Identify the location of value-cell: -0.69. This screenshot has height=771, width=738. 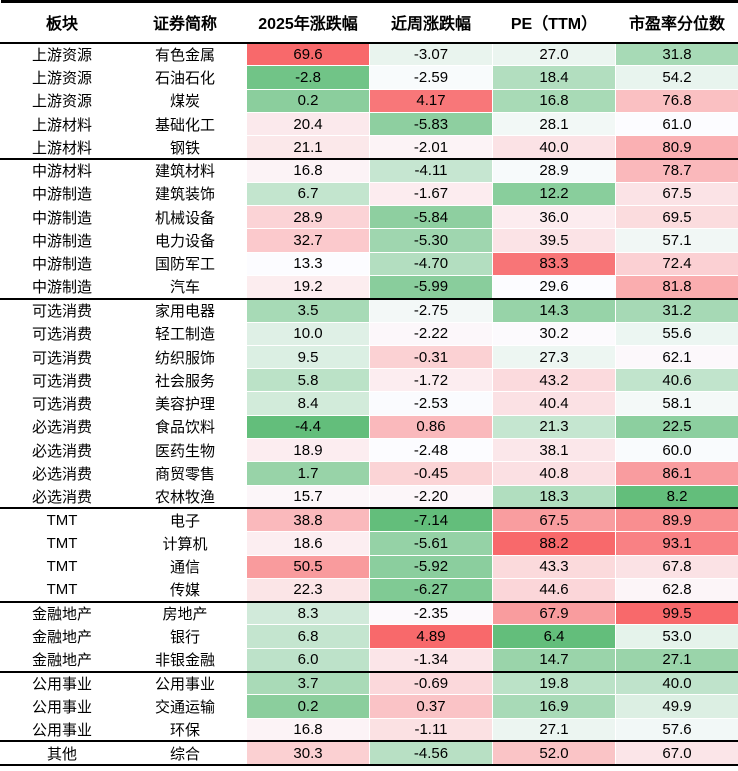
(431, 683).